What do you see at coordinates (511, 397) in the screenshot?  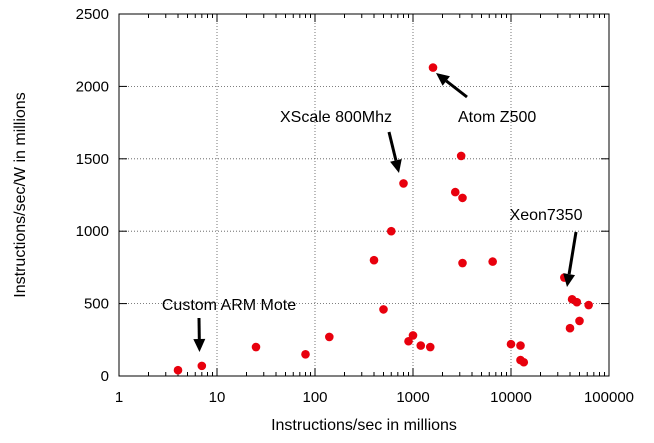 I see `x-tick-label: 10000` at bounding box center [511, 397].